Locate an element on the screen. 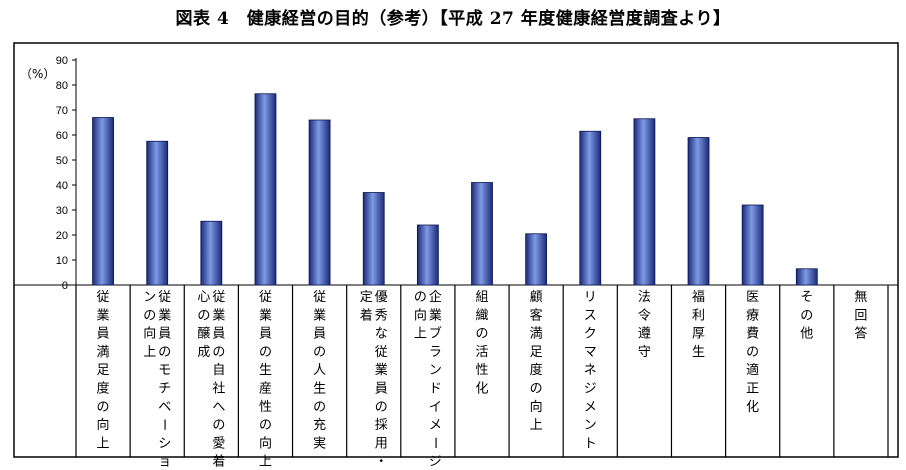  category-label-char: 企 is located at coordinates (435, 297).